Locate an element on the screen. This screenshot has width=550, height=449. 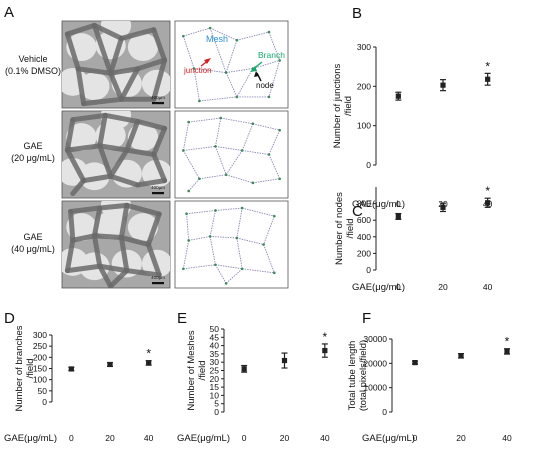
y-tick-label: 100 is located at coordinates (364, 126).